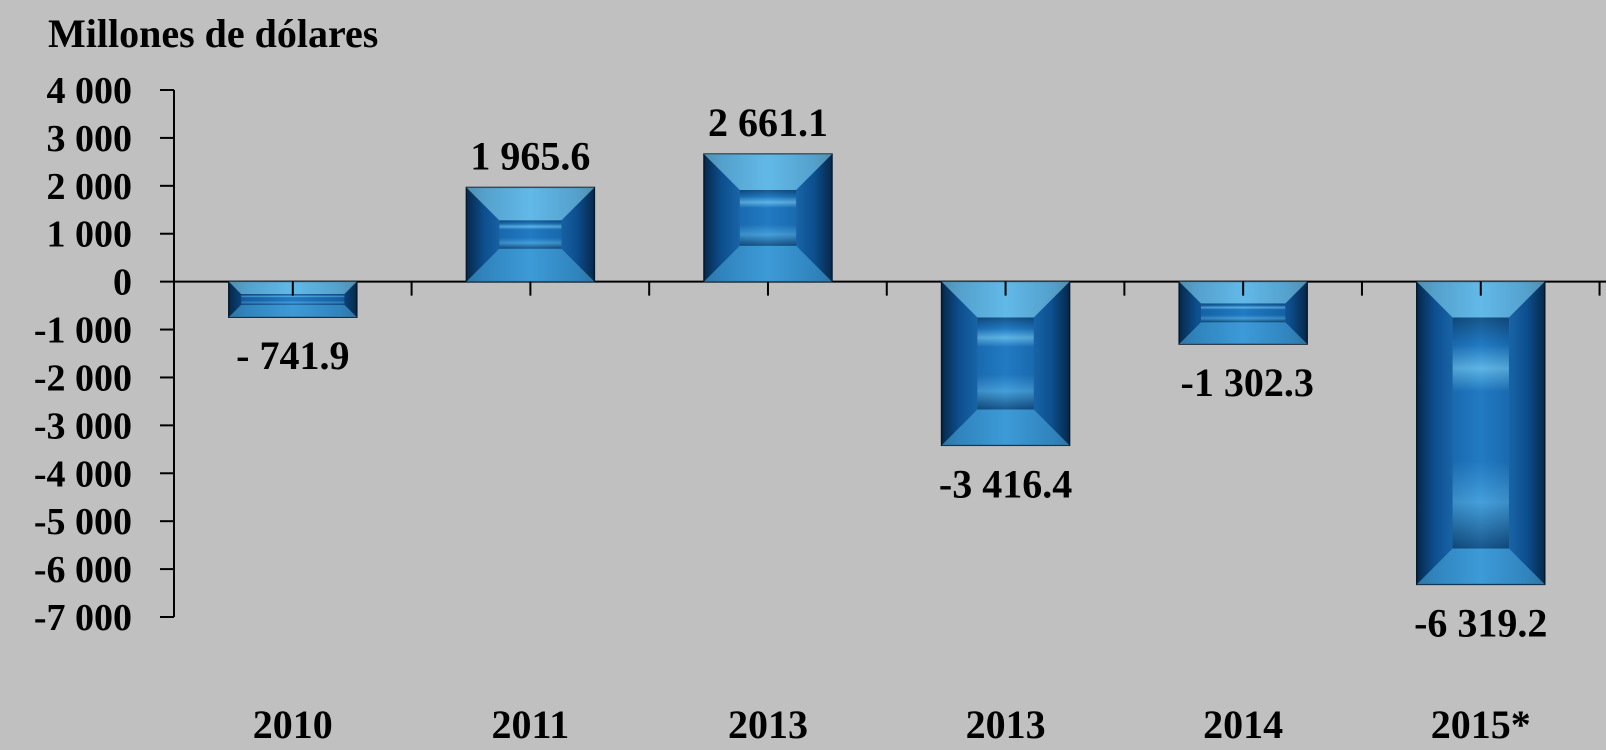 The image size is (1606, 750). I want to click on y-tick-label: 4 000, so click(90, 91).